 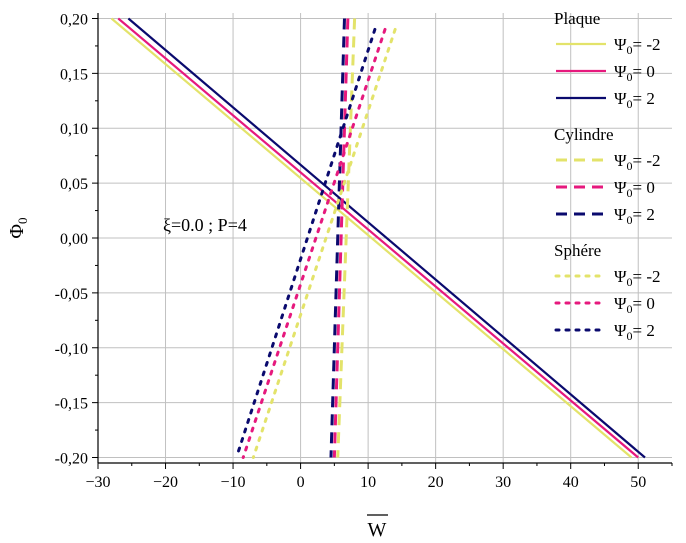 I want to click on y-axis-label-text: Φ0, so click(x=18, y=227).